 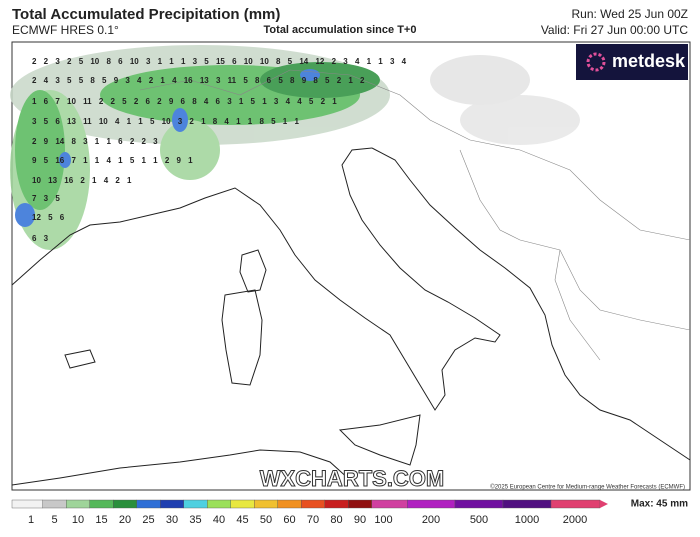 What do you see at coordinates (125, 520) in the screenshot?
I see `colorbar-label: 20` at bounding box center [125, 520].